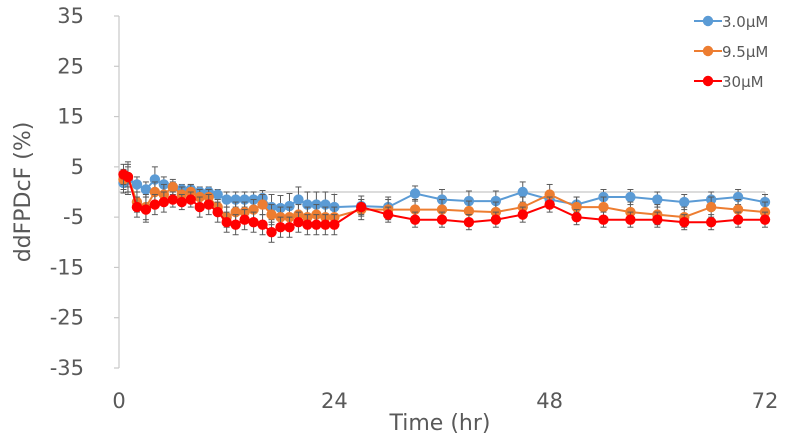  I want to click on legend-item: 3.0μM, so click(731, 22).